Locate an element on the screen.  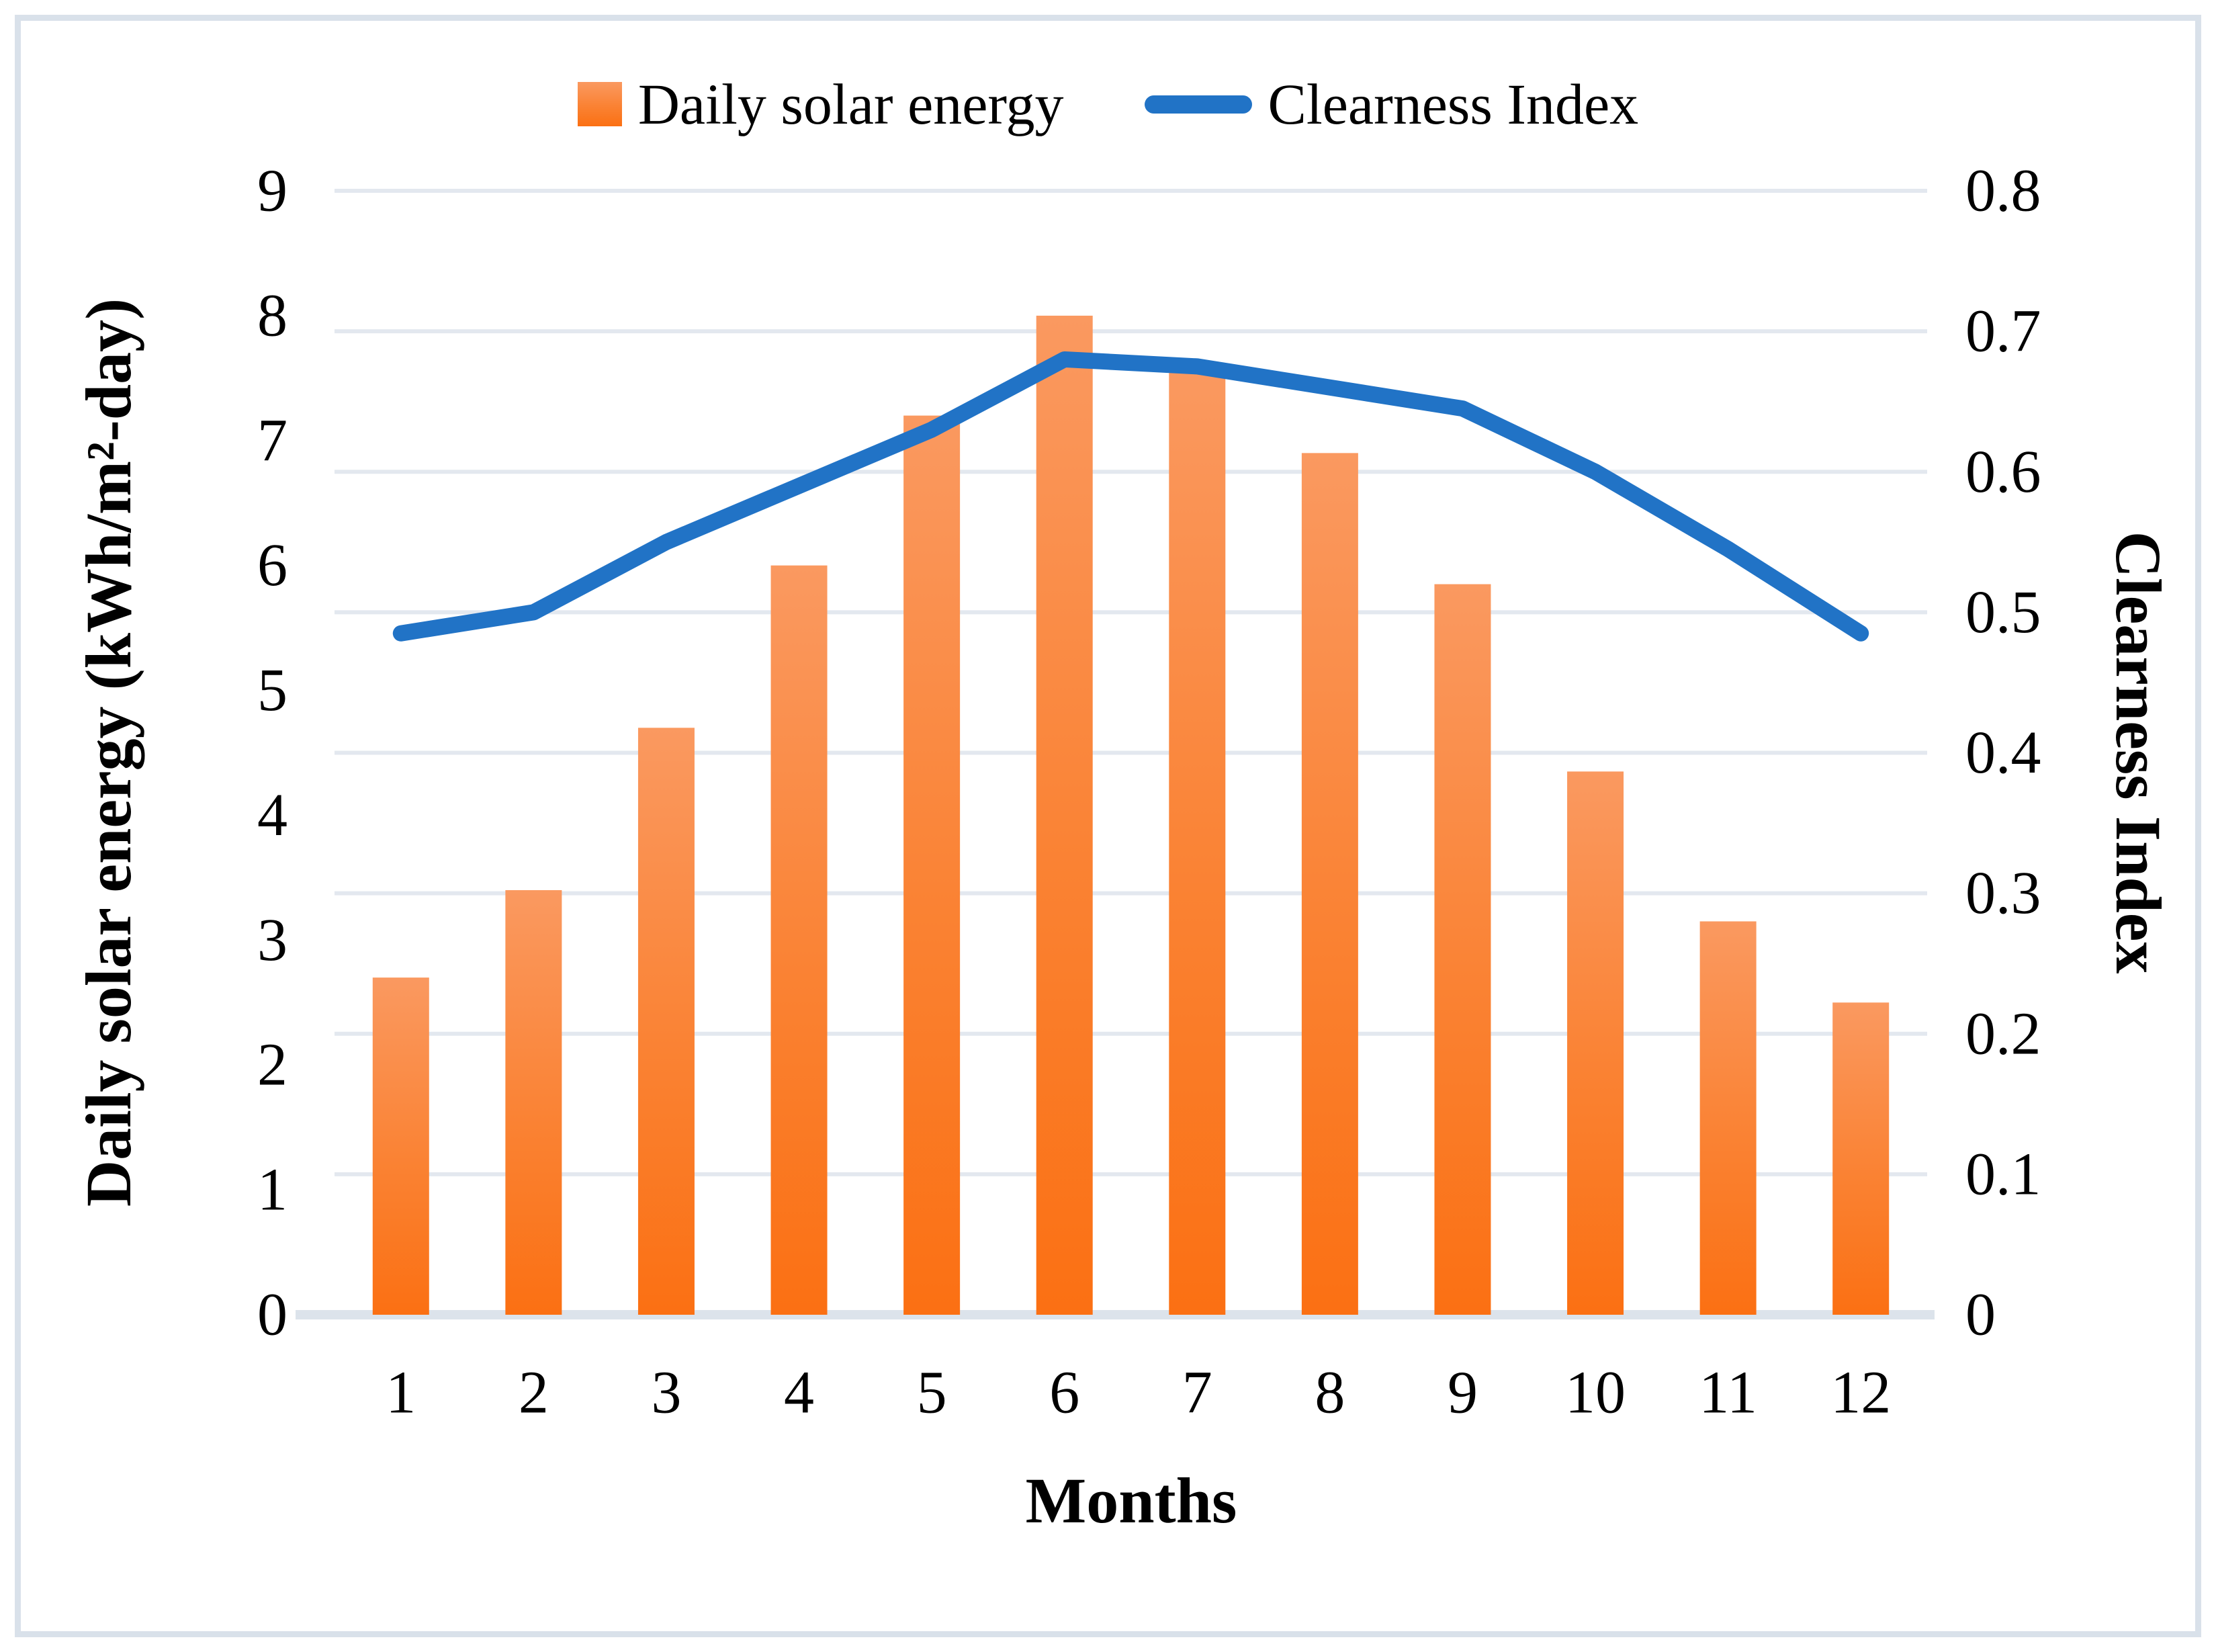
x-tick-12: 12 is located at coordinates (1861, 1393).